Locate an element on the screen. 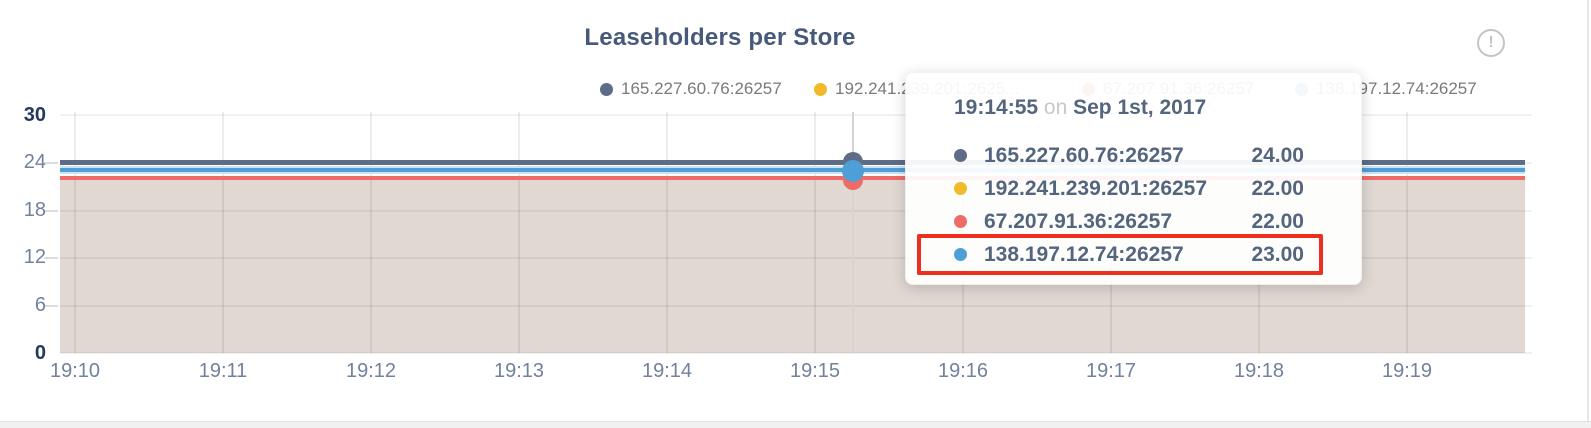 The image size is (1591, 428). tooltip-time: 19:14:55 is located at coordinates (996, 107).